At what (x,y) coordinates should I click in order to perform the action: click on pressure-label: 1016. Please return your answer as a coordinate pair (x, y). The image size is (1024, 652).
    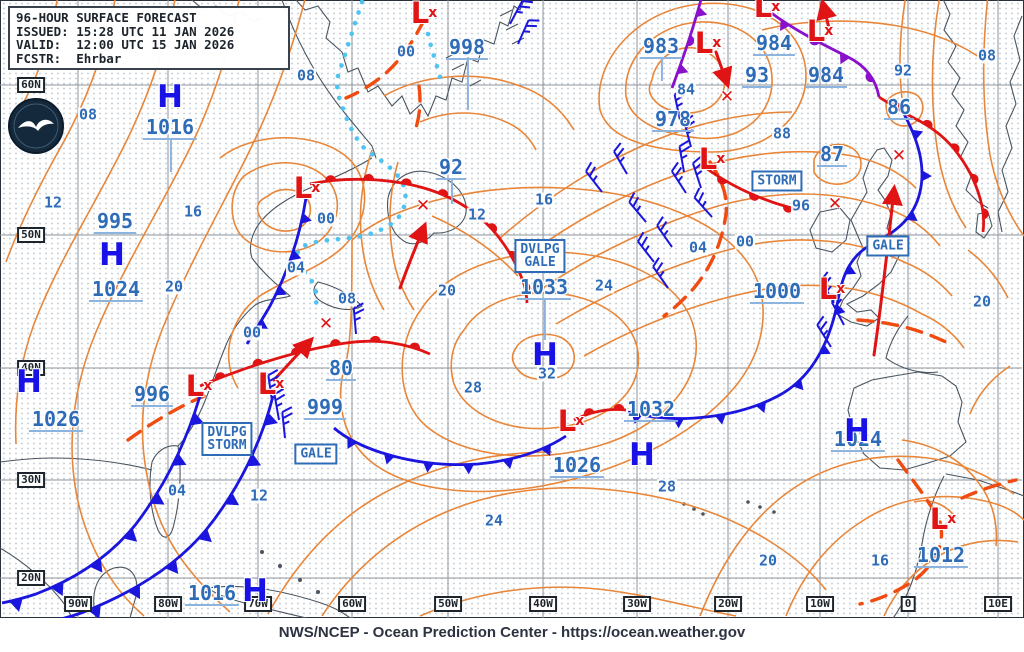
    Looking at the image, I should click on (170, 144).